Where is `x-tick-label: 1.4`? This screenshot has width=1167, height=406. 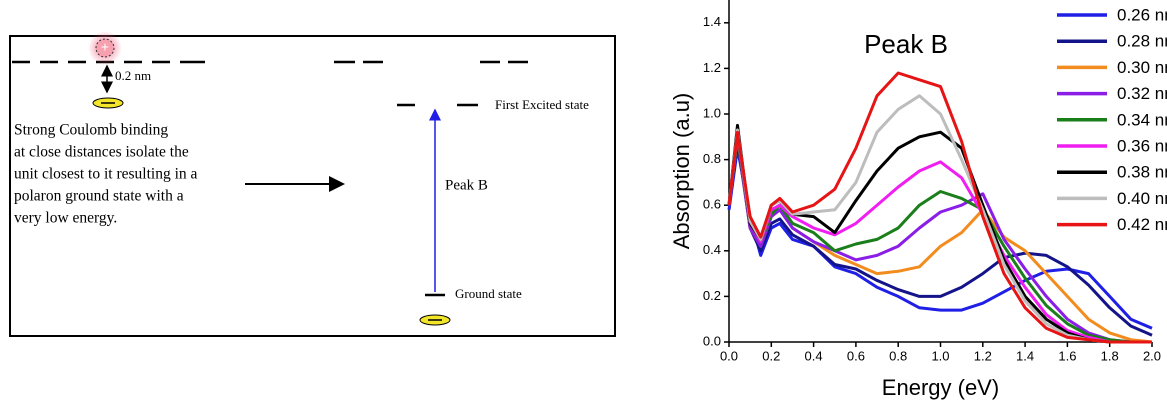
x-tick-label: 1.4 is located at coordinates (1025, 355).